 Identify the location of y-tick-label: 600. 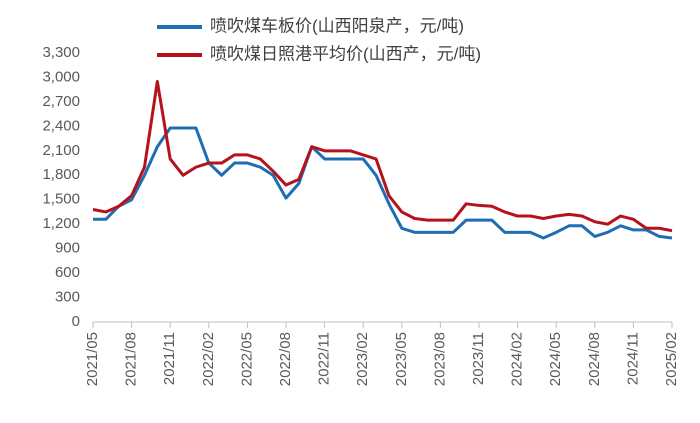
(67, 272).